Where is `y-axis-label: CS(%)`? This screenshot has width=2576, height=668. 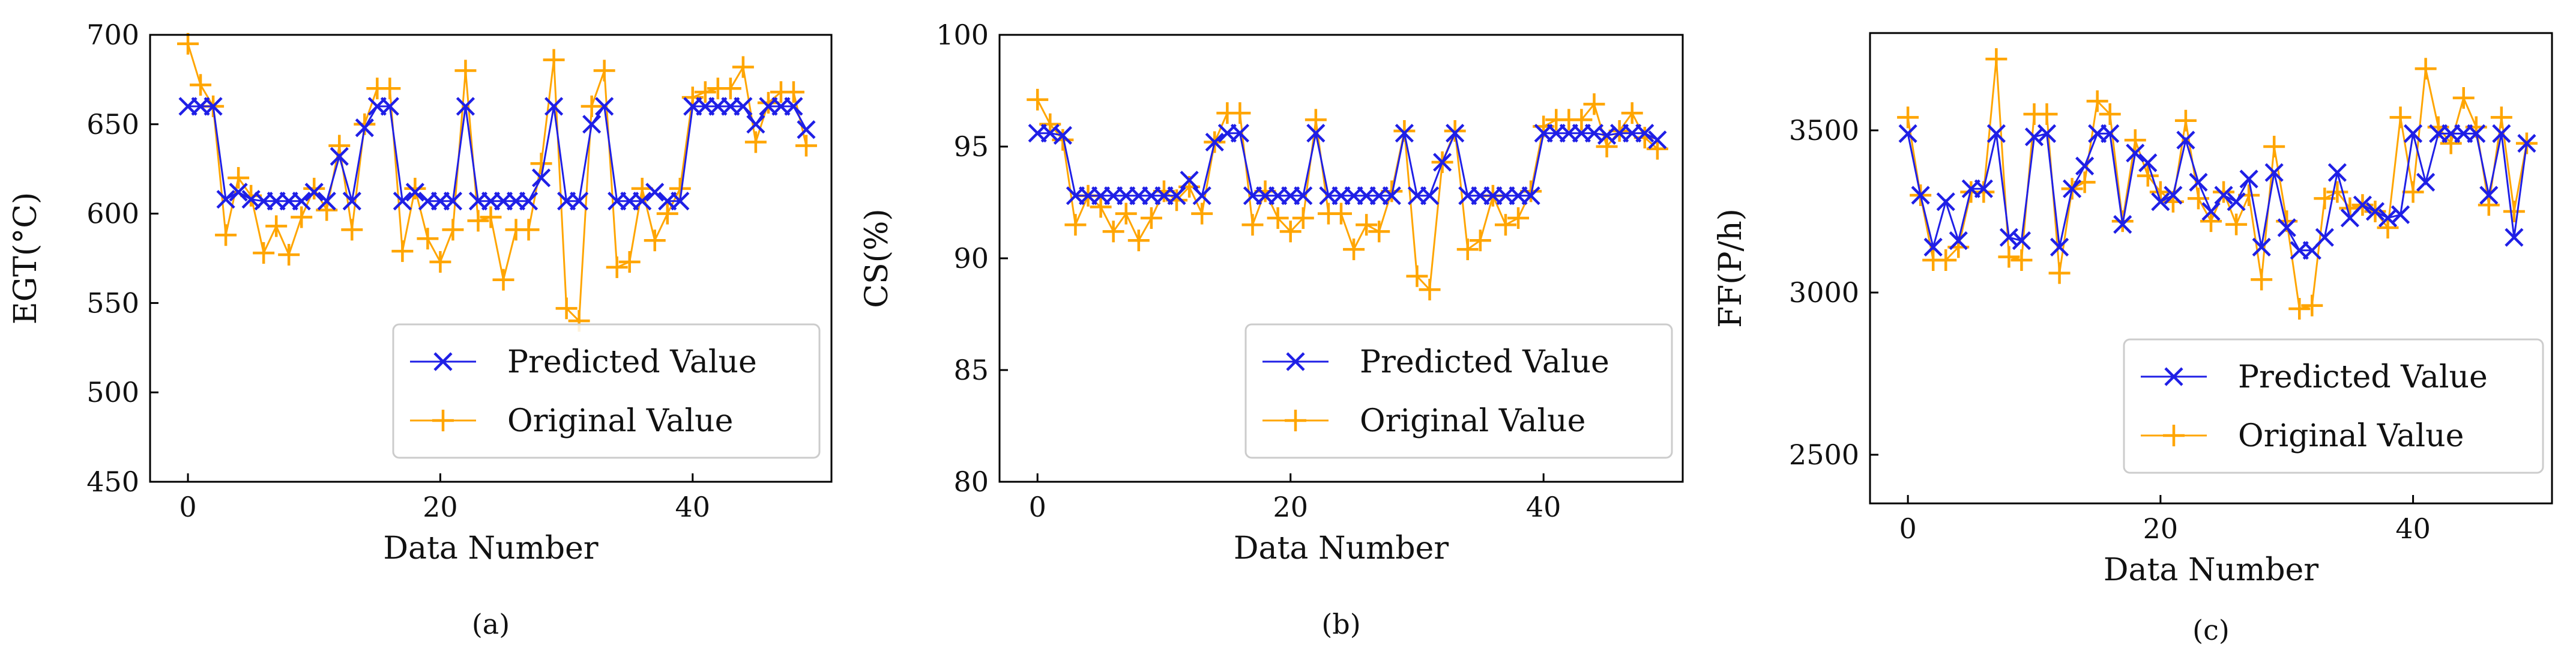 y-axis-label: CS(%) is located at coordinates (877, 258).